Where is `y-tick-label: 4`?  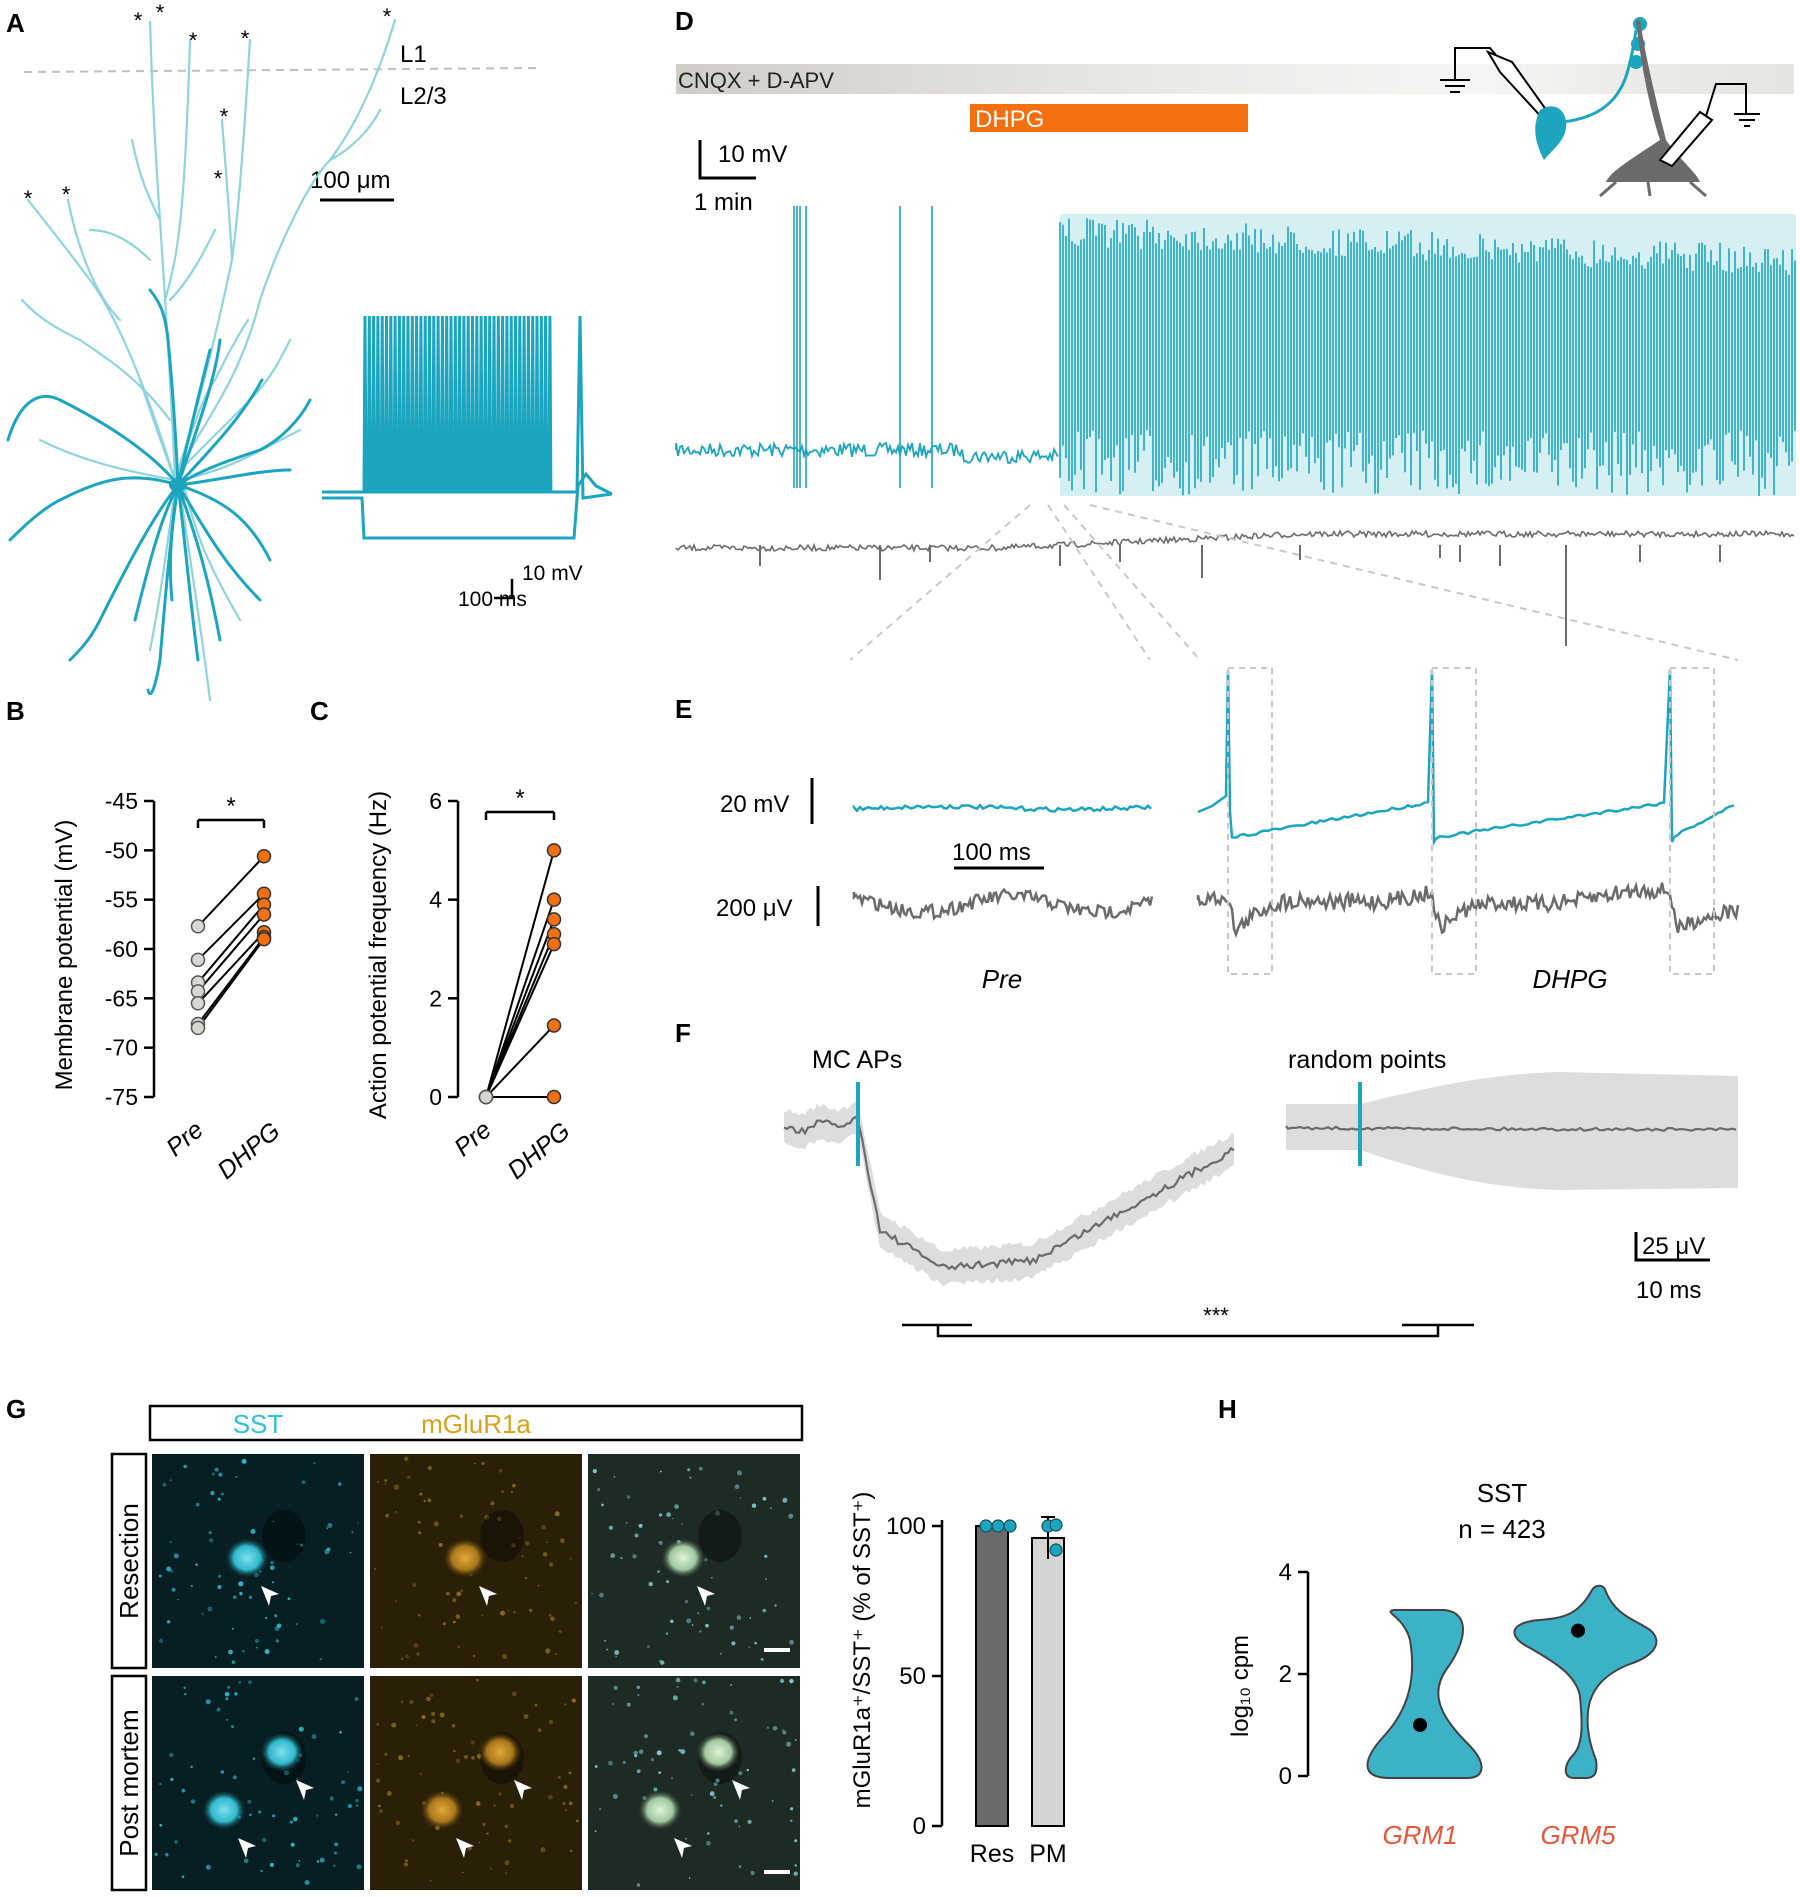
y-tick-label: 4 is located at coordinates (435, 900).